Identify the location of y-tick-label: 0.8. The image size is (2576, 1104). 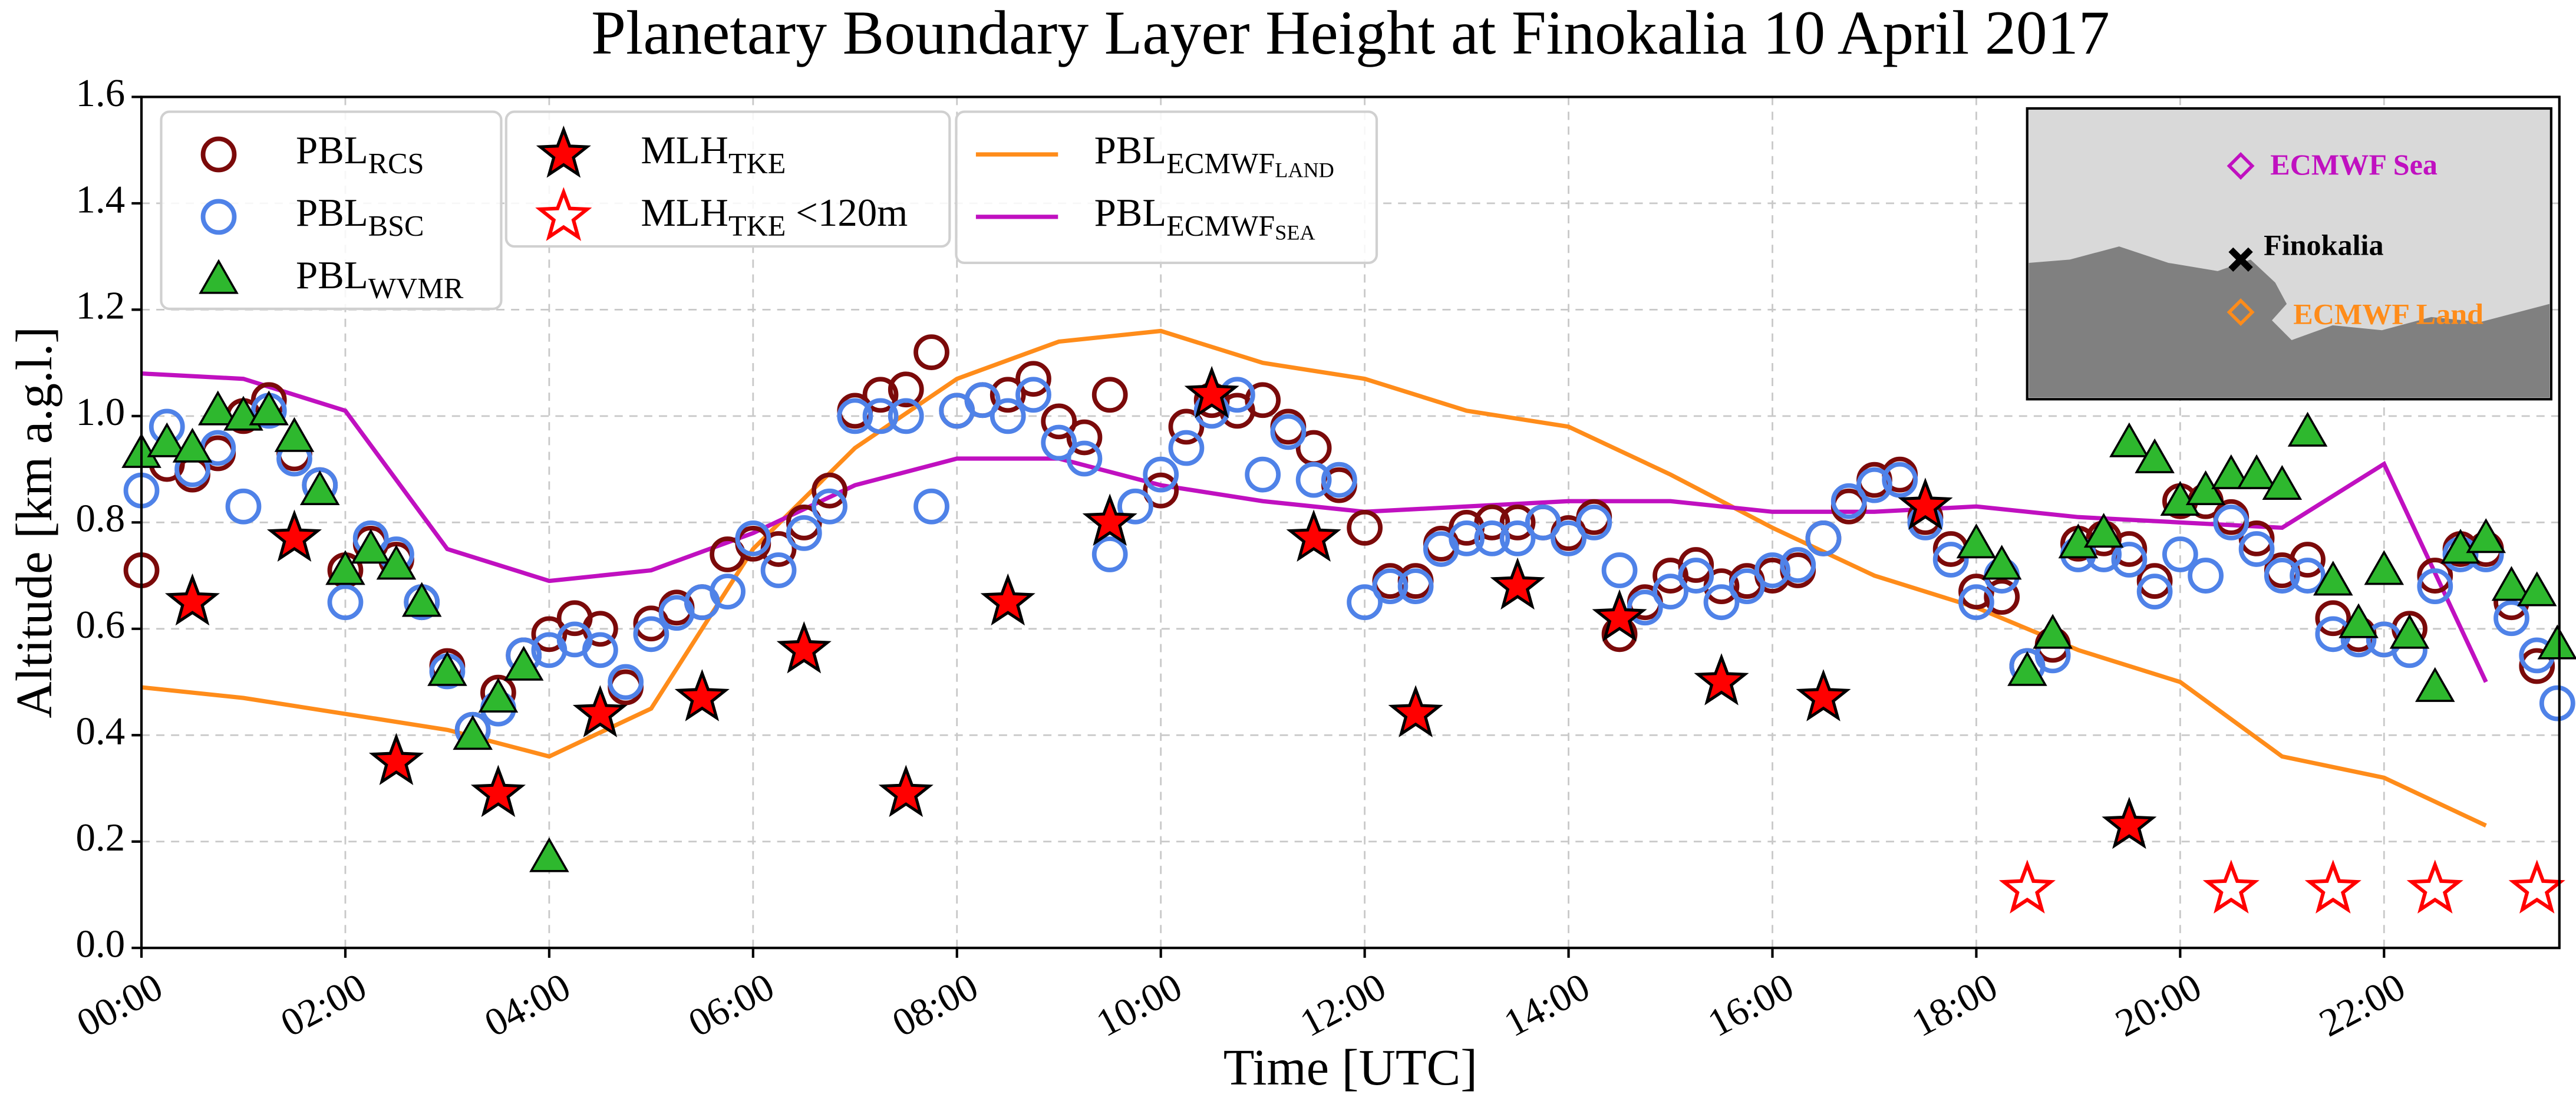
(101, 519).